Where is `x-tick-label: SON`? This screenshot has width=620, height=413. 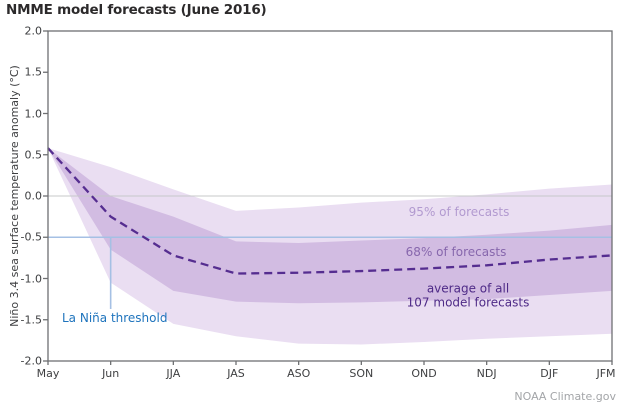 x-tick-label: SON is located at coordinates (361, 373).